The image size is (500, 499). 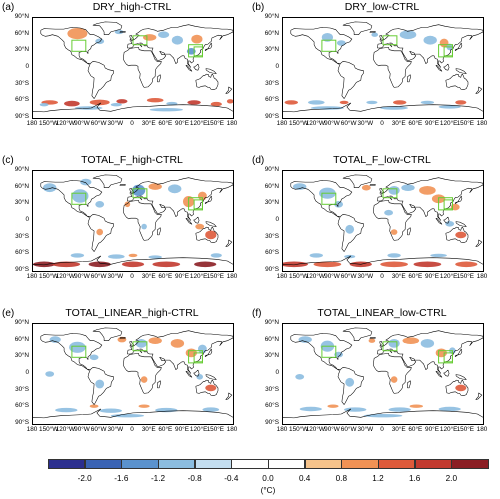 I want to click on latitude-label: 30°N, so click(x=21, y=356).